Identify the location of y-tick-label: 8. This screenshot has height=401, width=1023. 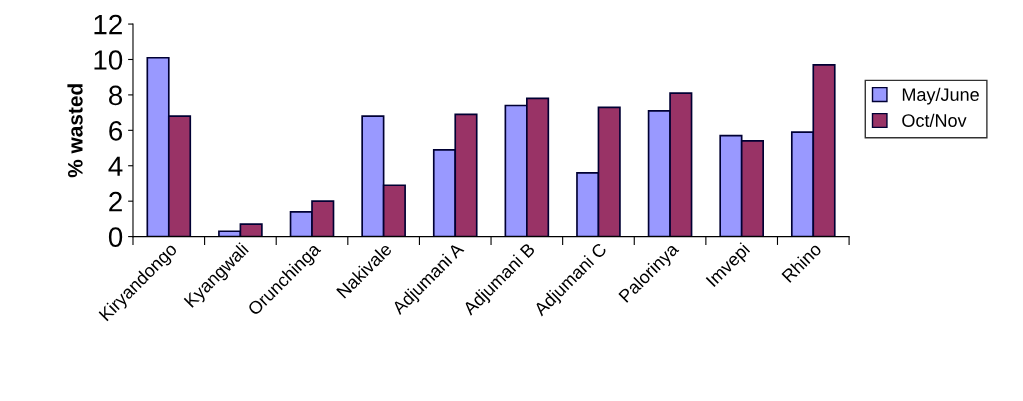
(116, 95).